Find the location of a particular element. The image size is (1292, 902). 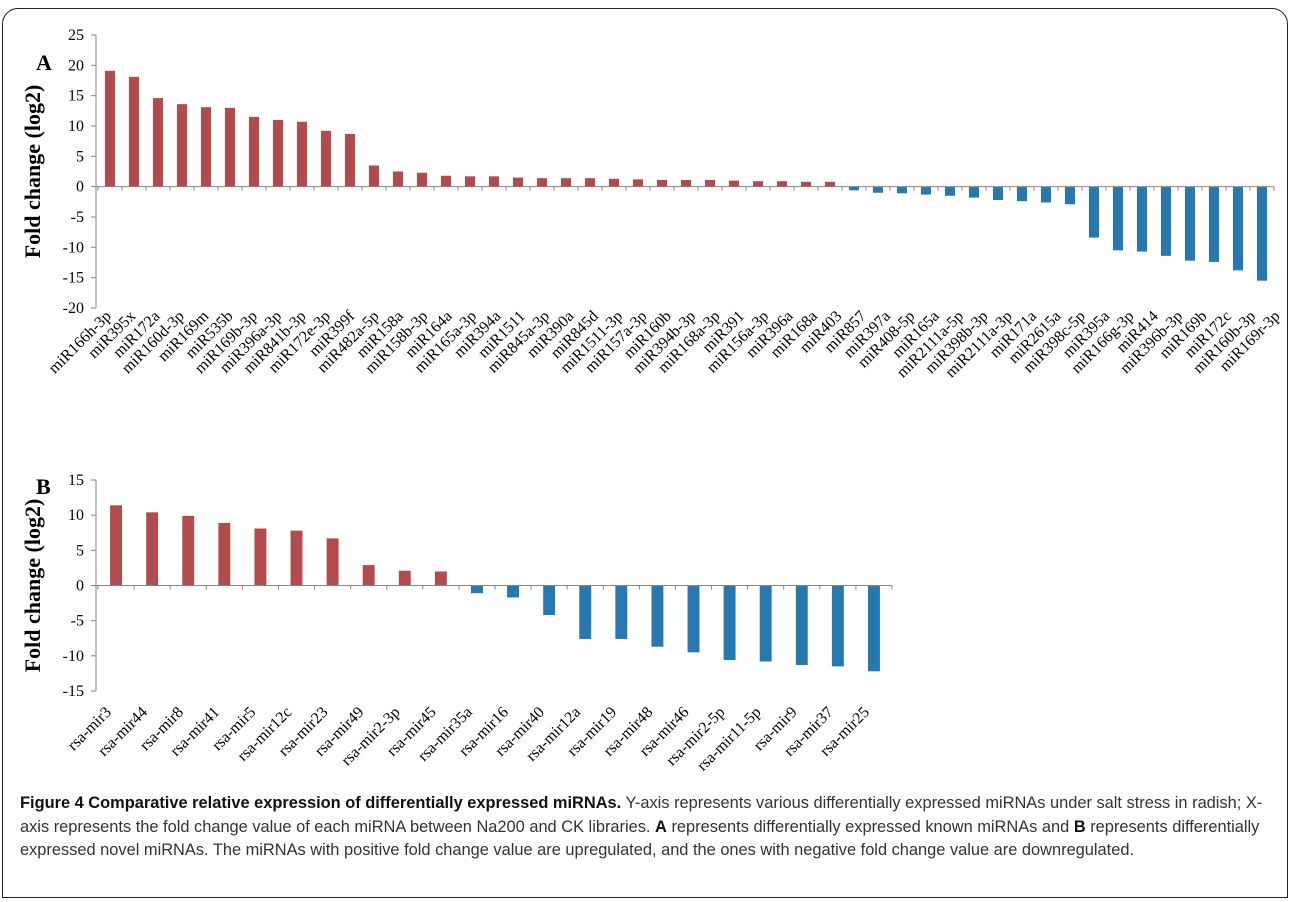

panel-a-y-tick-label: 10 is located at coordinates (76, 126).